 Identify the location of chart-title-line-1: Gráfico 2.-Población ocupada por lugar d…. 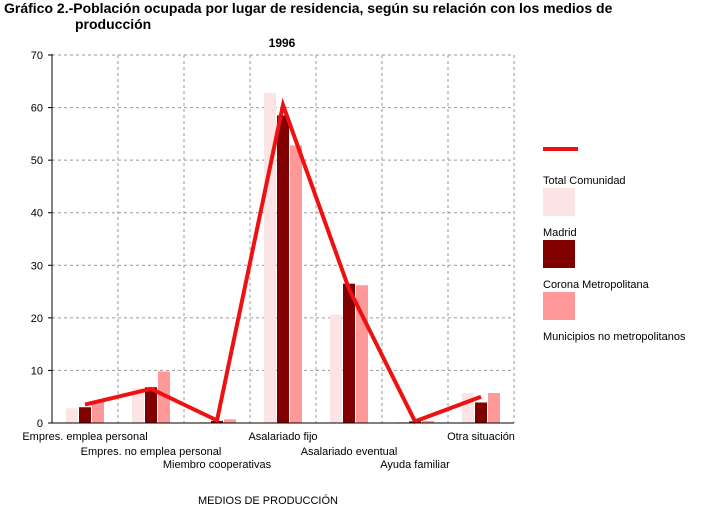
(308, 8).